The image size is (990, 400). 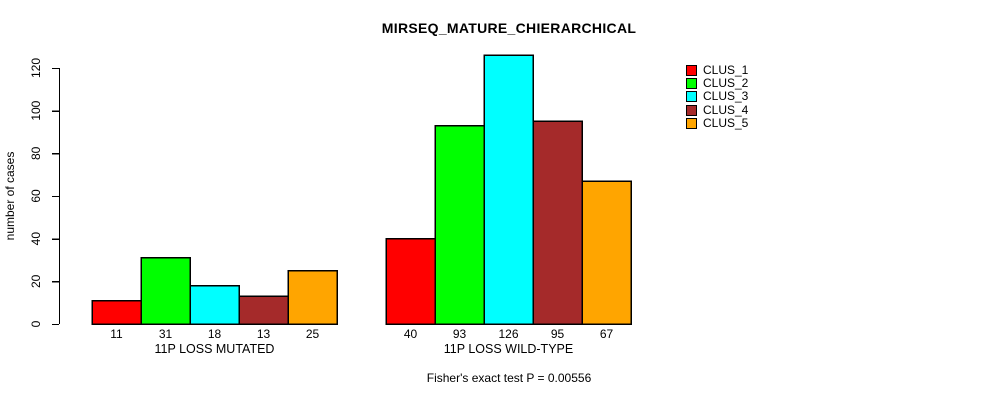 What do you see at coordinates (509, 378) in the screenshot?
I see `footnote: Fisher's exact test P = 0.00556` at bounding box center [509, 378].